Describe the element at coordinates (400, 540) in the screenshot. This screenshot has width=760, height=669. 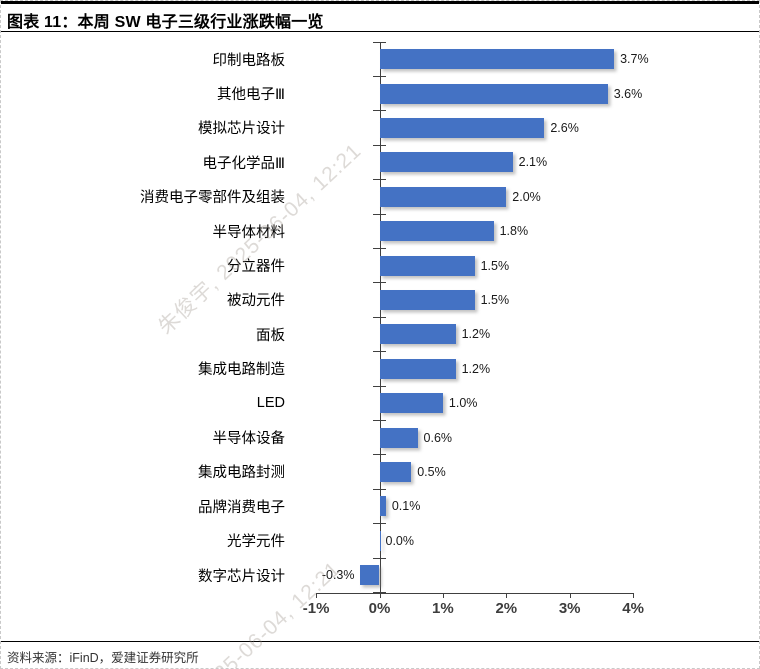
I see `value-label: 0.0%` at that location.